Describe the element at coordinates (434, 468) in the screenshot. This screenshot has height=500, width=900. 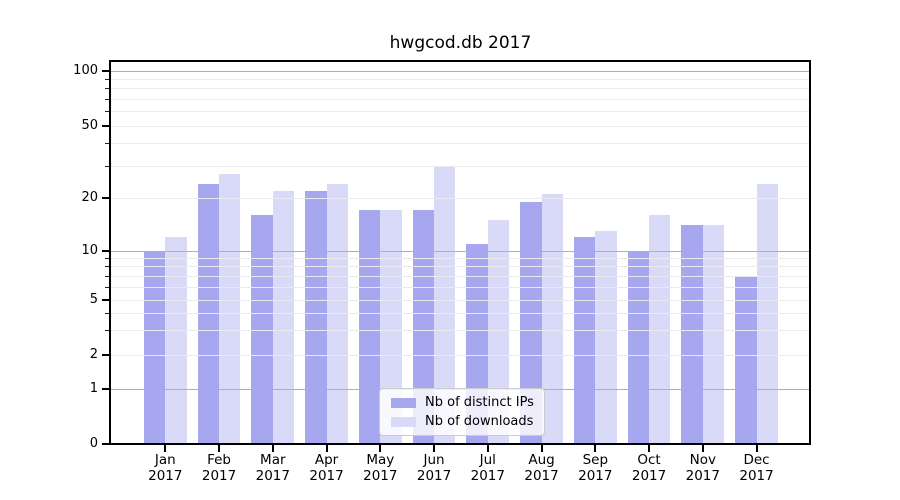
I see `x-tick-label-jun: Jun 2017` at that location.